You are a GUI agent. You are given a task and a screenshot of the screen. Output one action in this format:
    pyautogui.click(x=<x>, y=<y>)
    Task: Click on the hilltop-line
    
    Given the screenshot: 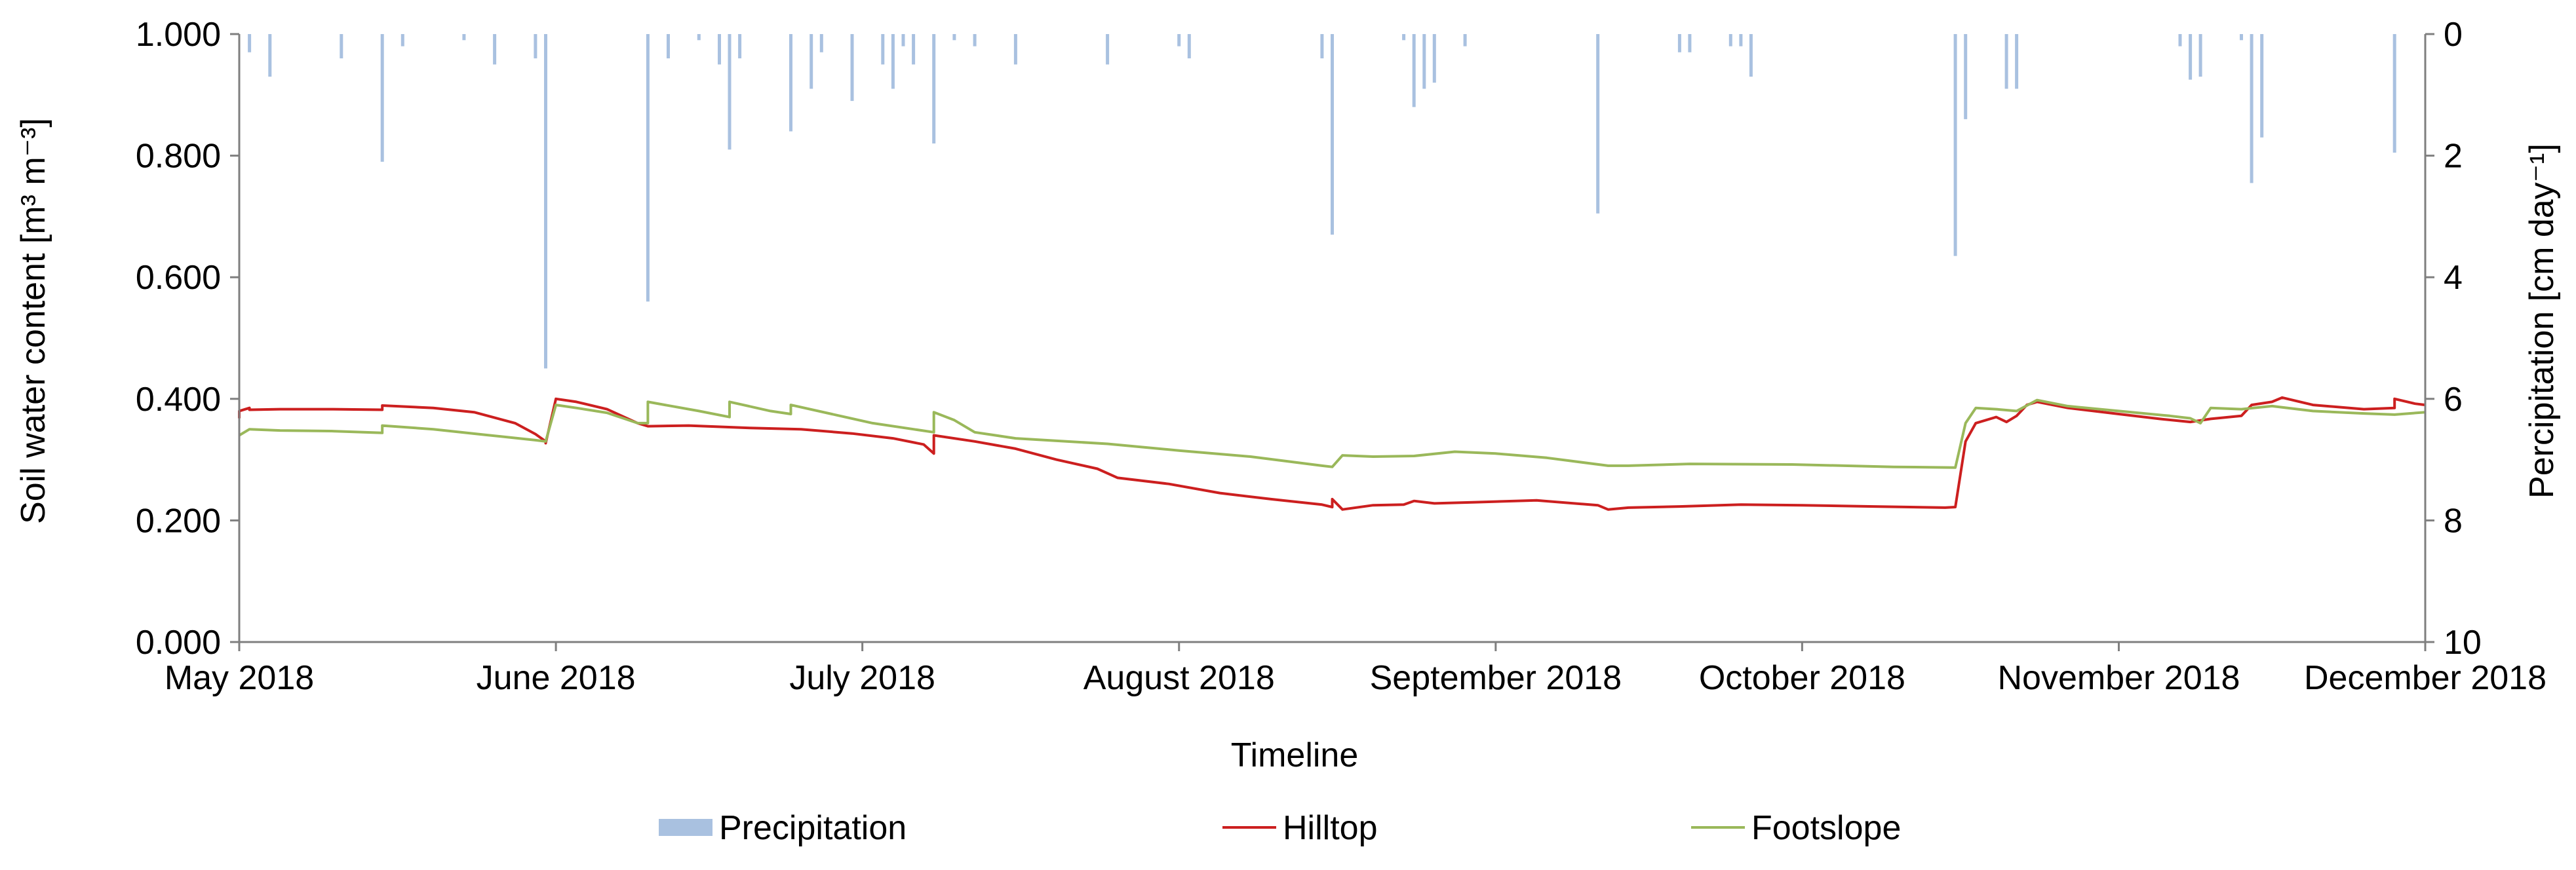 What is the action you would take?
    pyautogui.click(x=1332, y=454)
    